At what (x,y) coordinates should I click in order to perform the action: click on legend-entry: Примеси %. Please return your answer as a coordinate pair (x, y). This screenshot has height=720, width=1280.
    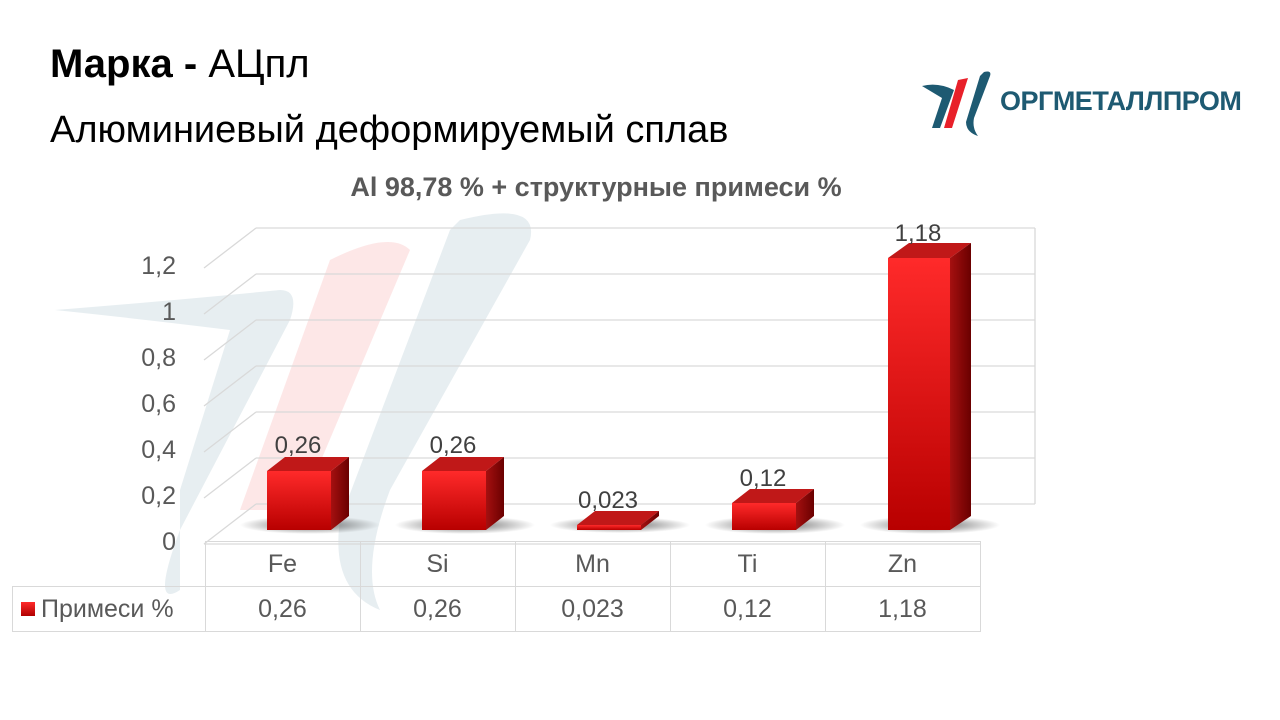
    Looking at the image, I should click on (109, 609).